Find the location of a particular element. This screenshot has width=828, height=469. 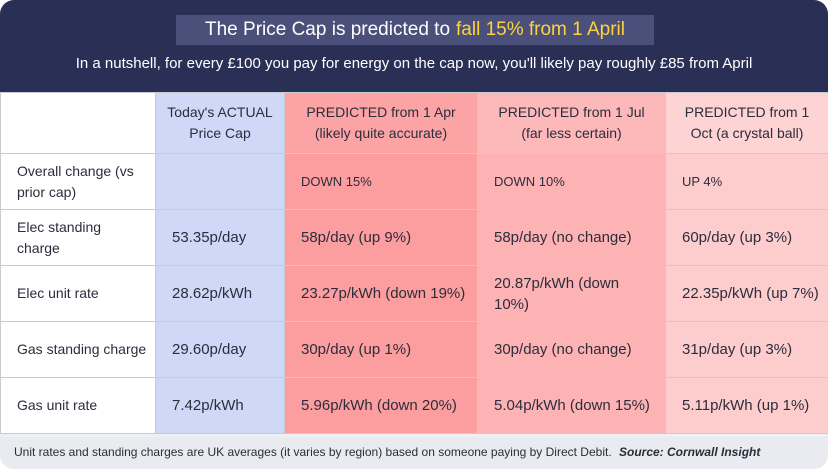

row-label: Elec unit rate is located at coordinates (78, 293).